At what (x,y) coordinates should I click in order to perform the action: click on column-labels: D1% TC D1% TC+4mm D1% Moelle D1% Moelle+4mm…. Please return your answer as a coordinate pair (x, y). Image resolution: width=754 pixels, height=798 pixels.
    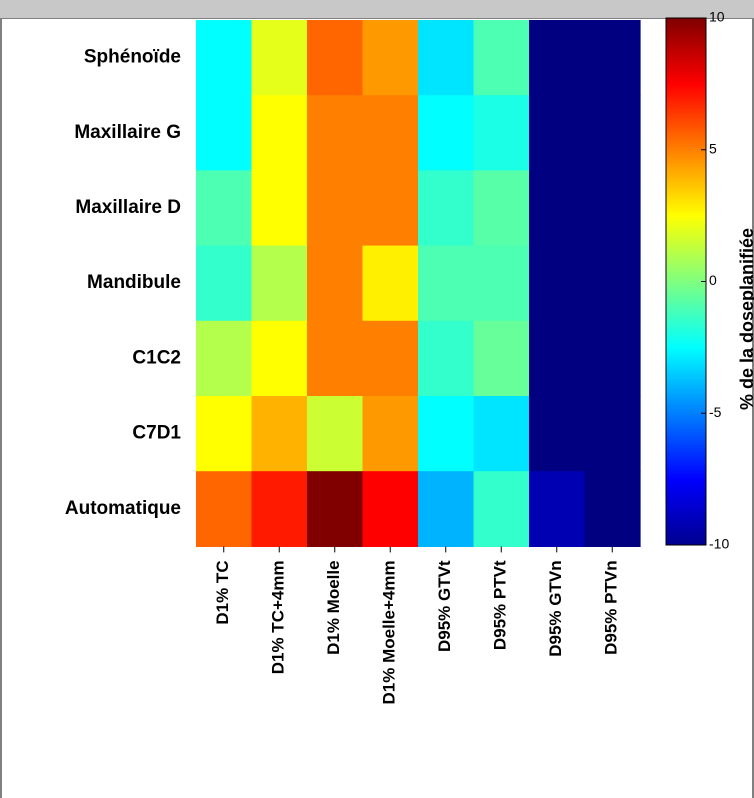
    Looking at the image, I should click on (417, 632).